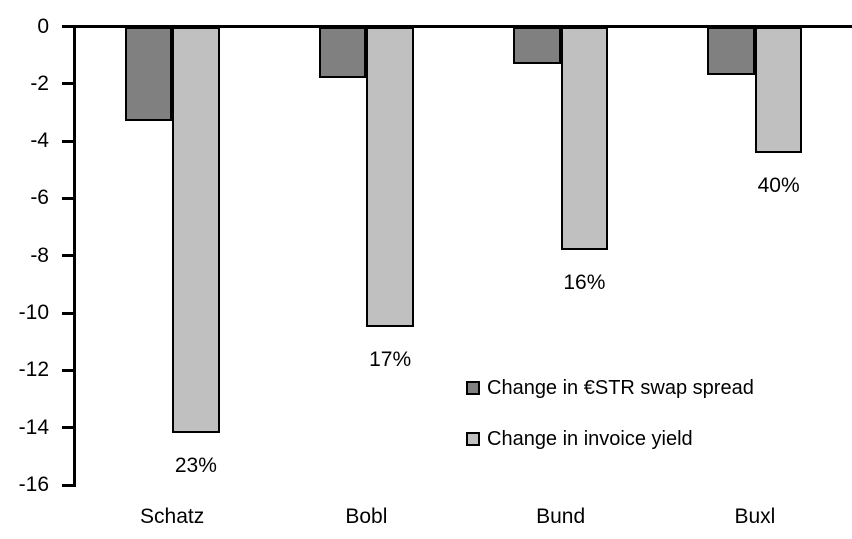 The height and width of the screenshot is (539, 852). I want to click on y-tick-label: -14, so click(33, 427).